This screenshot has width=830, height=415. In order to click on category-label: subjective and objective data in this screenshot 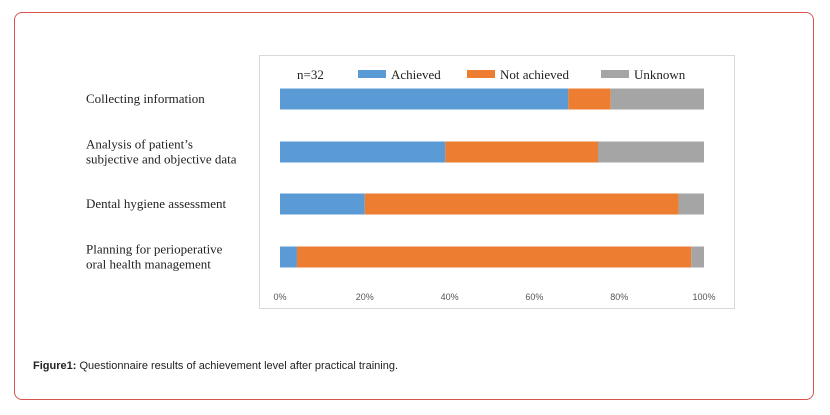, I will do `click(161, 159)`.